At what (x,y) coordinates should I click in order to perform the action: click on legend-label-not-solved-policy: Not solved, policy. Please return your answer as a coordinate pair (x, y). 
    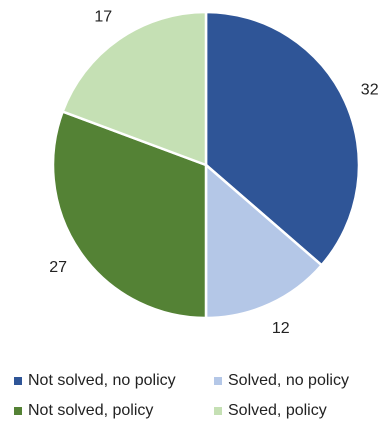
    Looking at the image, I should click on (91, 410).